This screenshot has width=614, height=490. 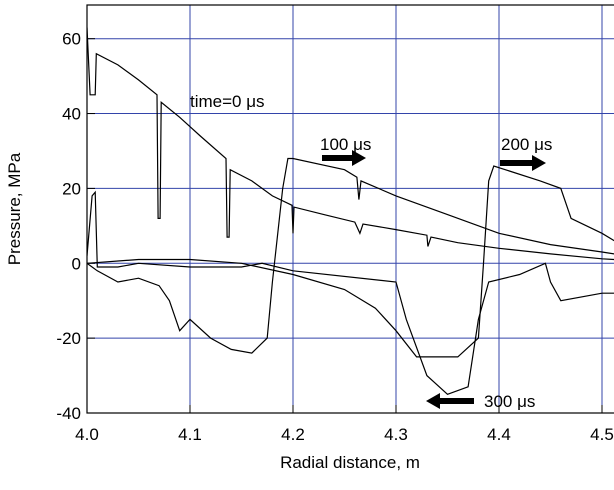 I want to click on y-tick-label: 40, so click(x=71, y=114).